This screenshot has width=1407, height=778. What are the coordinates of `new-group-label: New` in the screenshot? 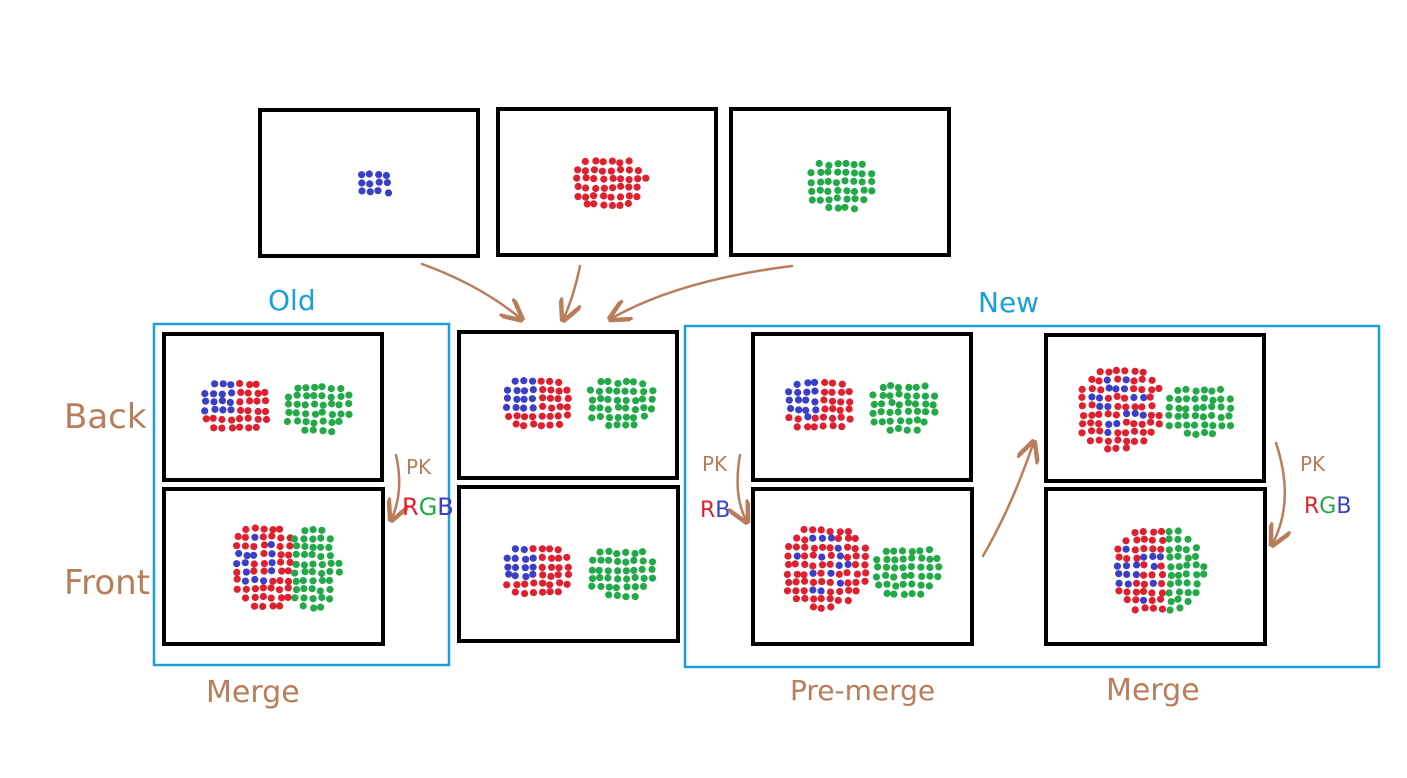 It's located at (1008, 302).